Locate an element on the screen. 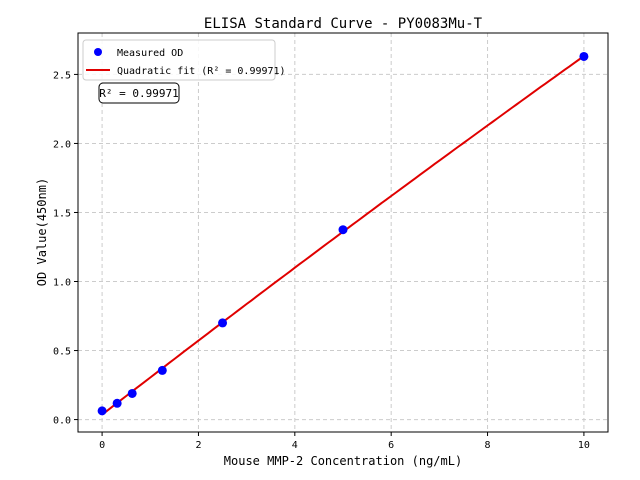 This screenshot has height=480, width=640. y-tick-label: 2.5 is located at coordinates (62, 75).